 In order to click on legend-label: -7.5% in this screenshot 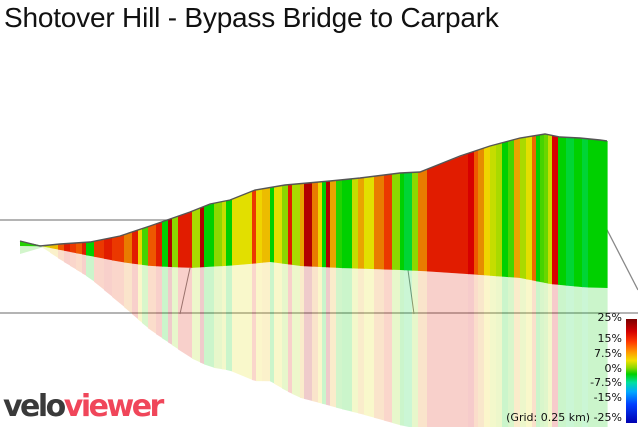, I will do `click(606, 382)`.